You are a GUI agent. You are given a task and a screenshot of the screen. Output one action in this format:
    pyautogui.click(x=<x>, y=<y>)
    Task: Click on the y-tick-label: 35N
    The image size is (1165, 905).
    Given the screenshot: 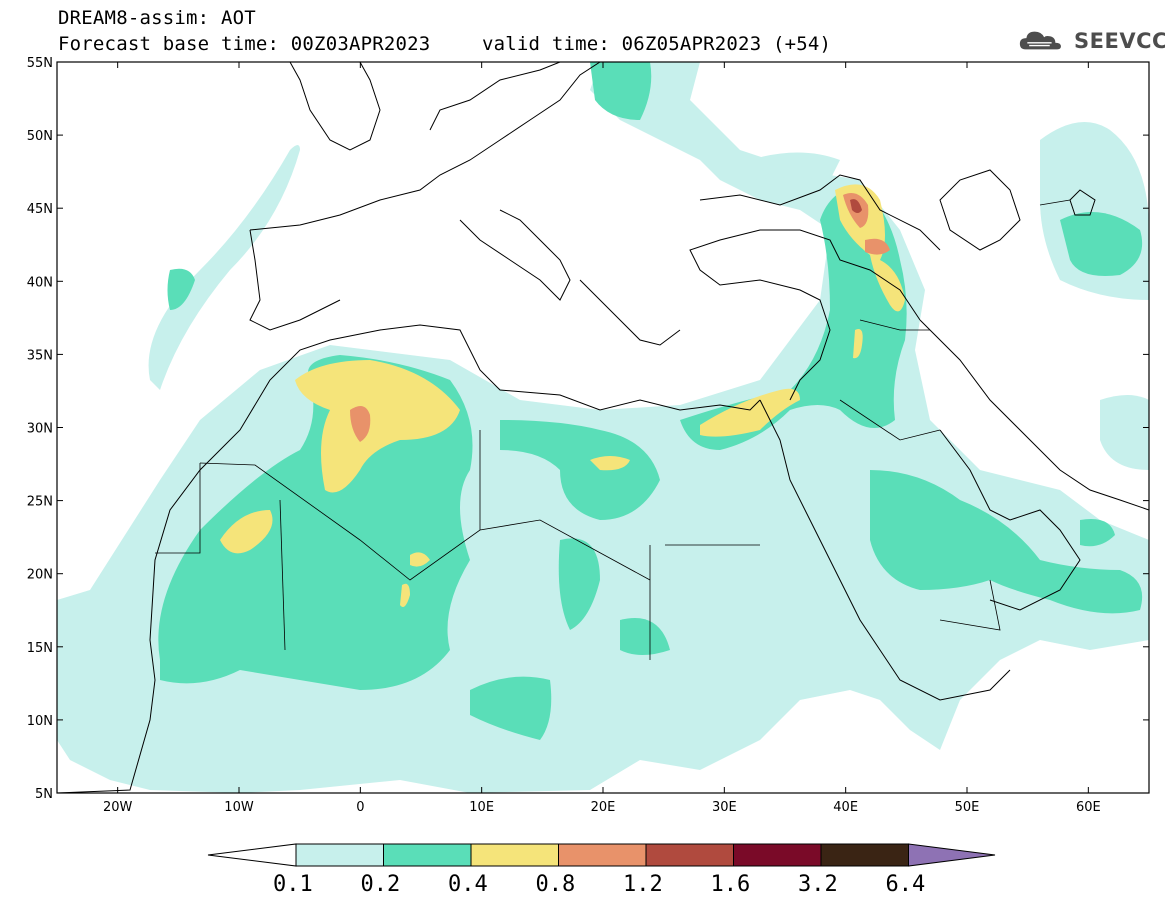 What is the action you would take?
    pyautogui.click(x=40, y=355)
    